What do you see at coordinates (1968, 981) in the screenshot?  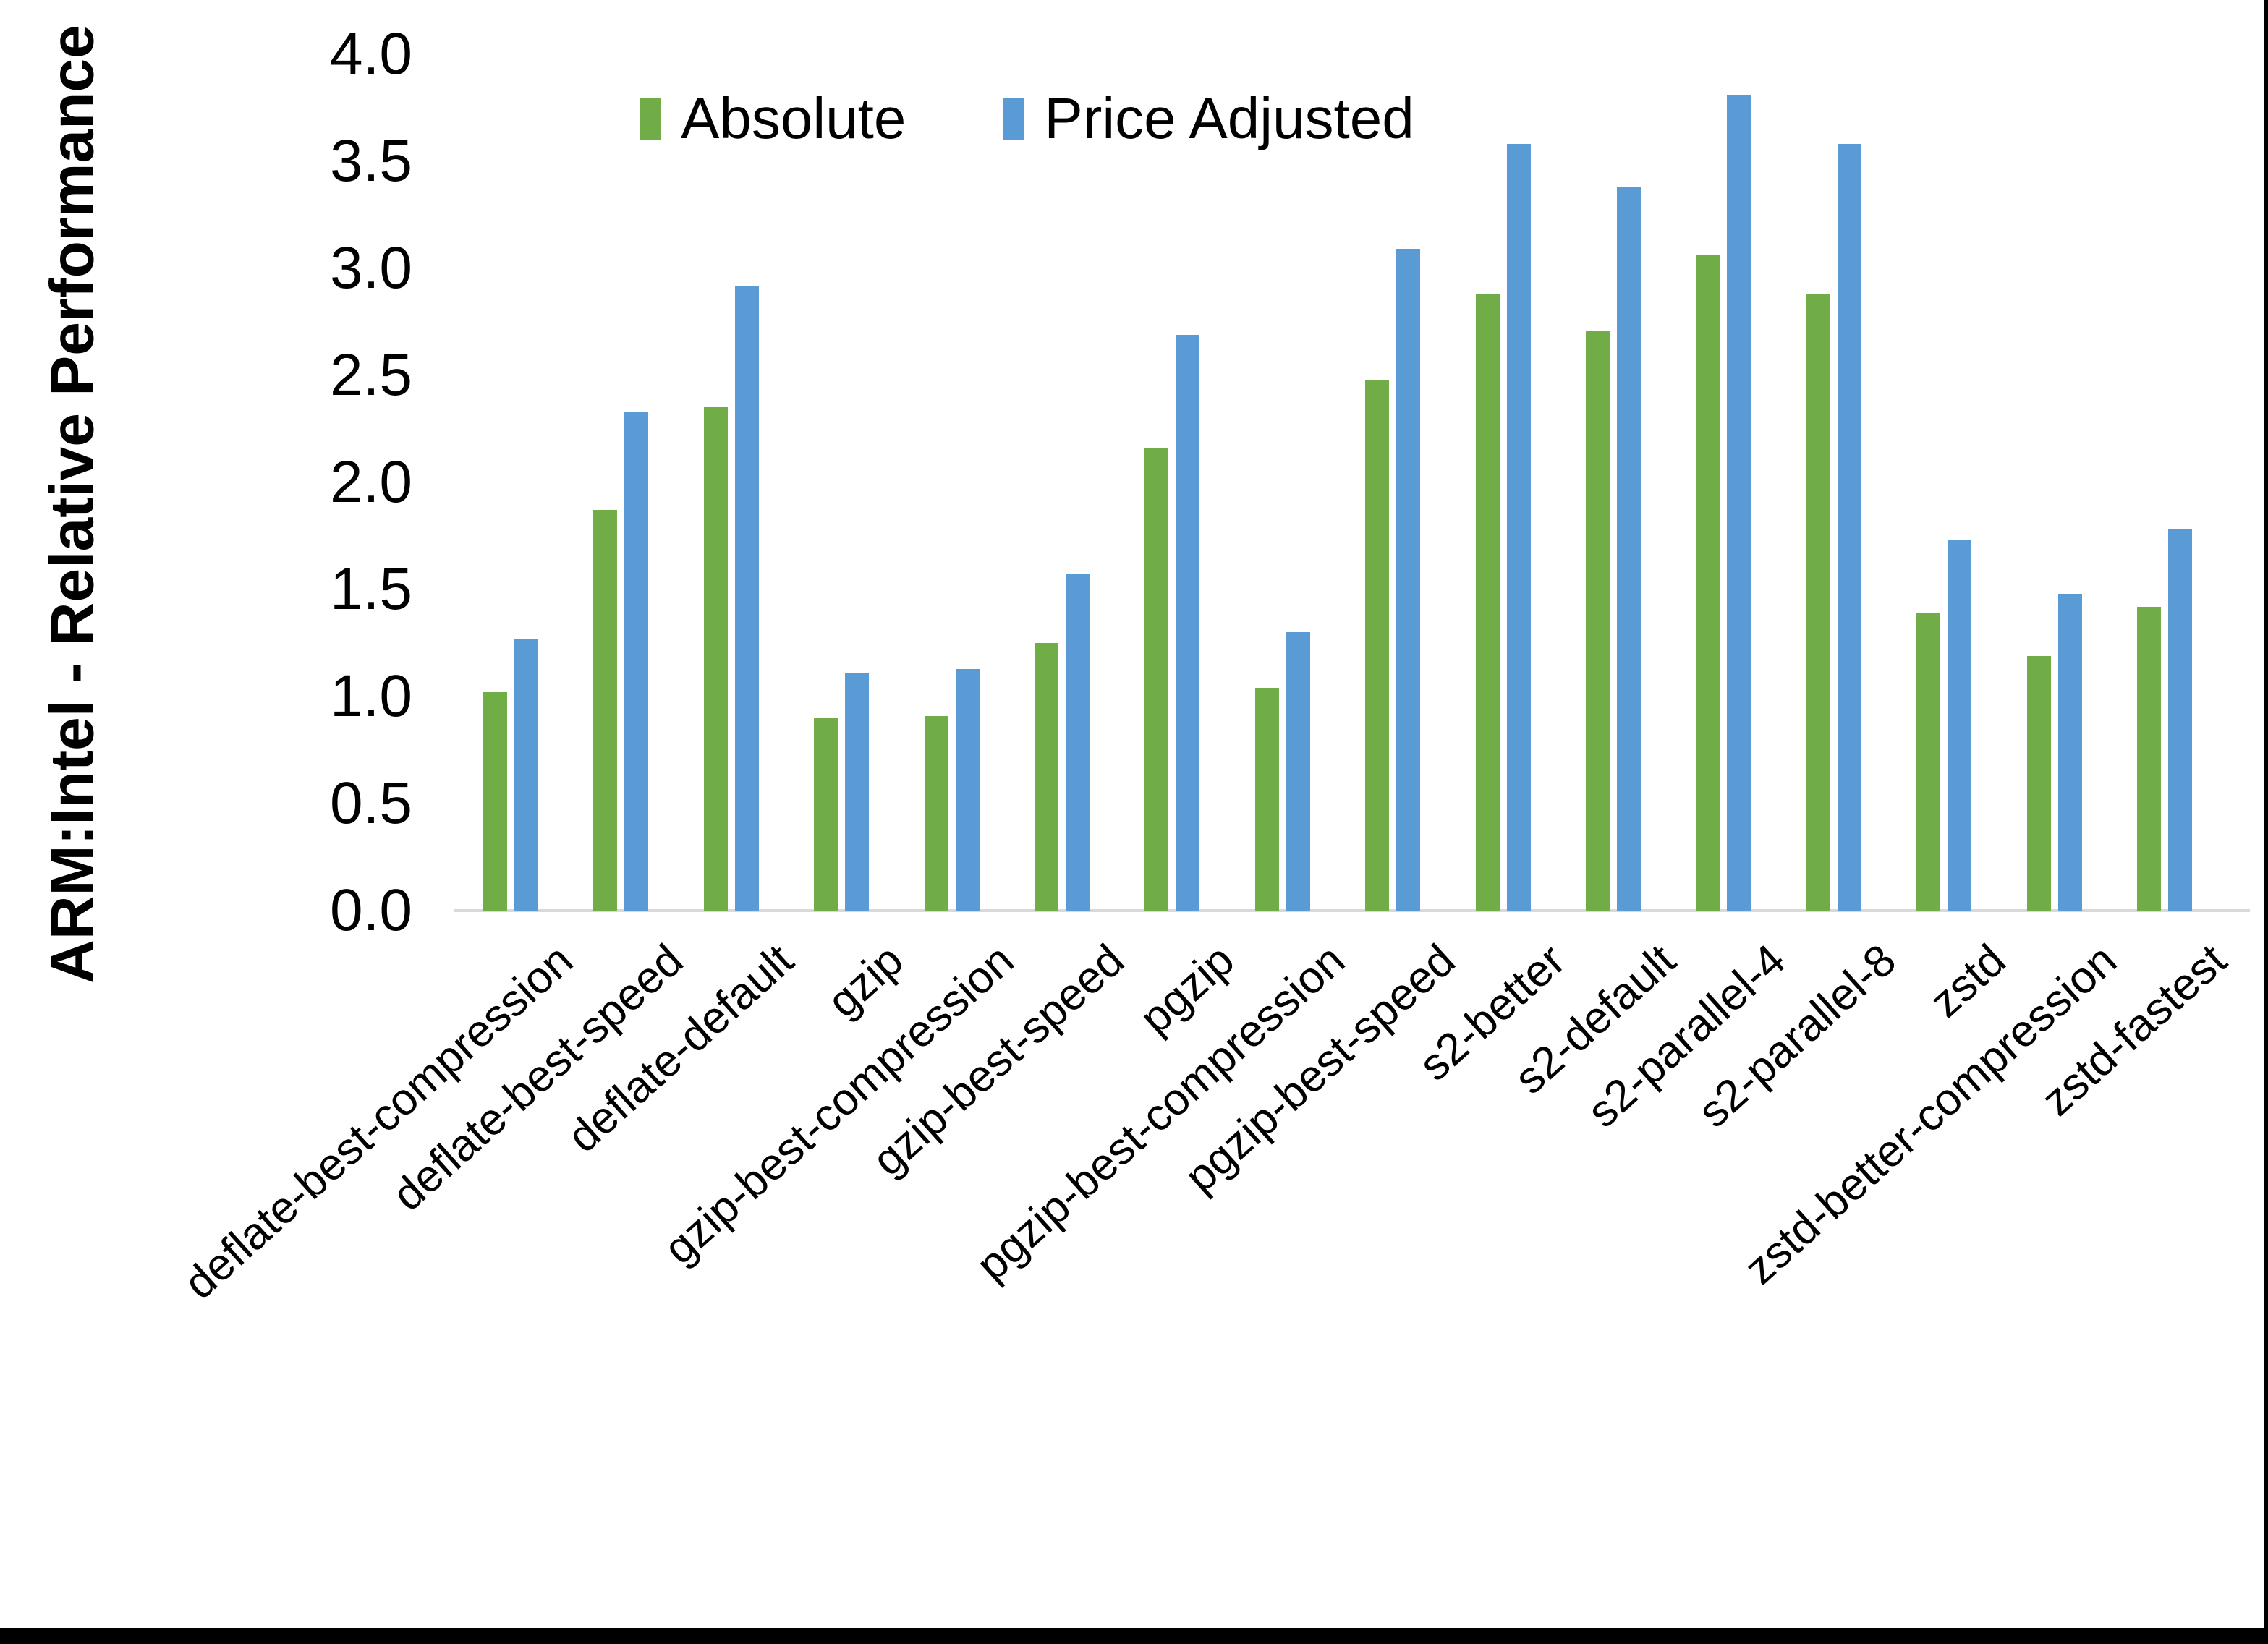 I see `x-axis-label-zstd: zstd` at bounding box center [1968, 981].